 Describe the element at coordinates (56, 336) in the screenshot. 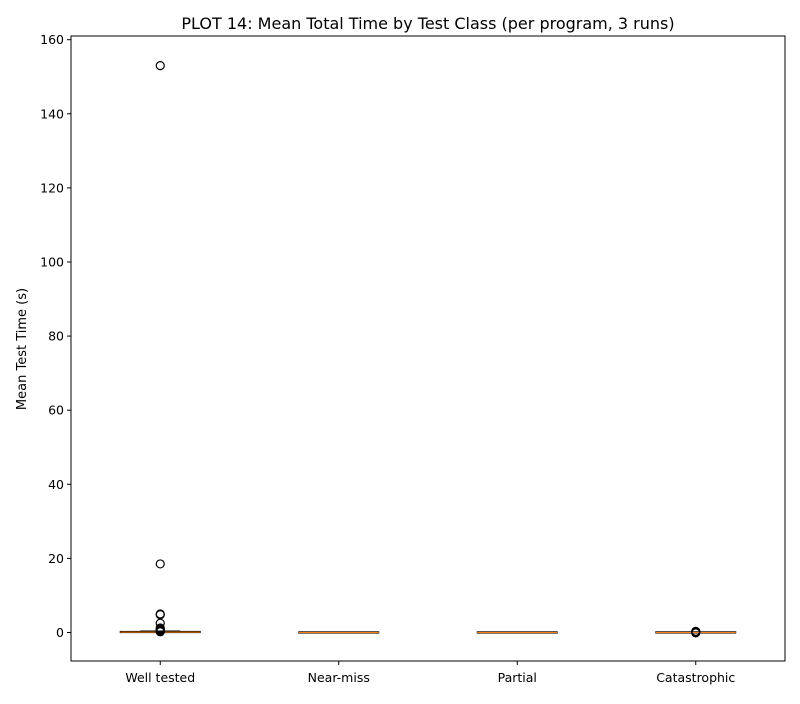

I see `y-tick-label: 80` at that location.